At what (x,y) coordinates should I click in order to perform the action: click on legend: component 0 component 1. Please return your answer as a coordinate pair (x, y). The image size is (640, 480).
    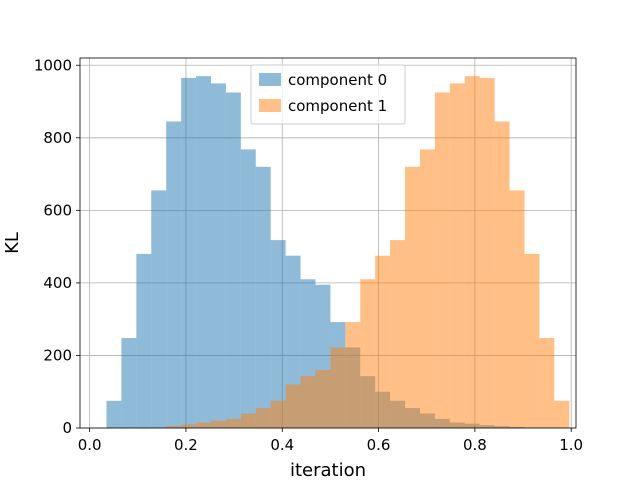
    Looking at the image, I should click on (328, 94).